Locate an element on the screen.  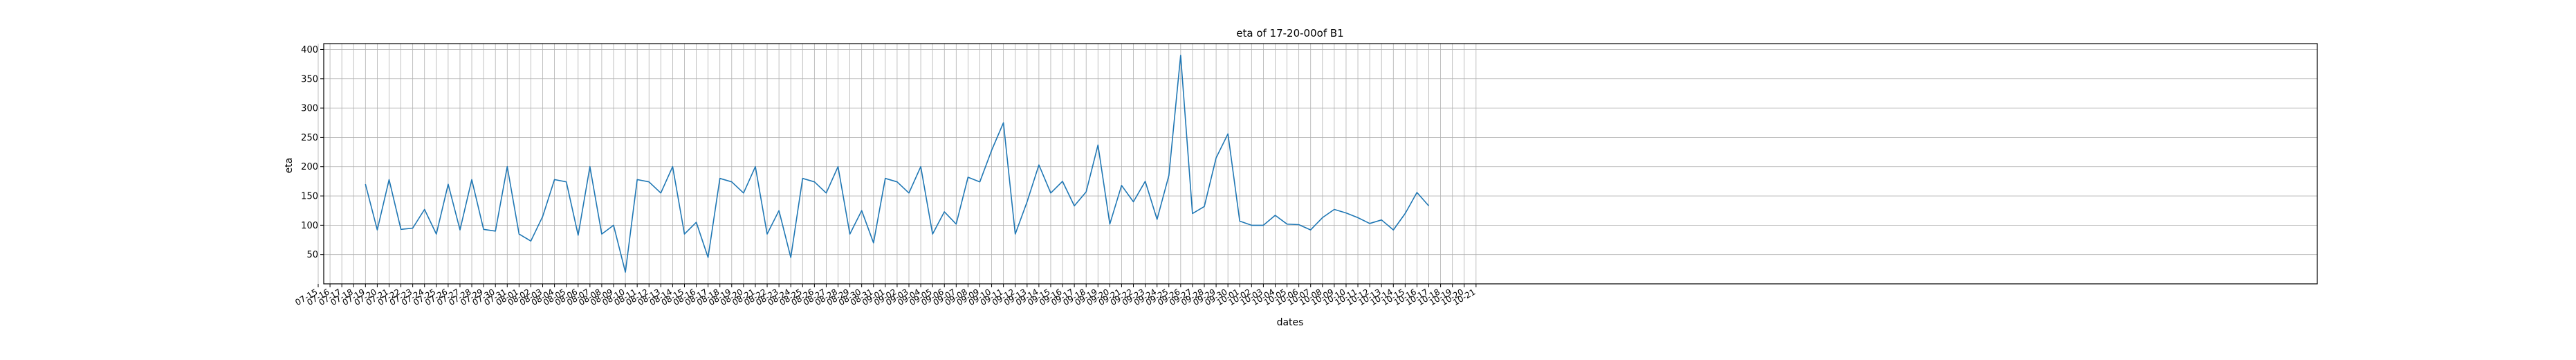
y-tick-label: 300 is located at coordinates (309, 109).